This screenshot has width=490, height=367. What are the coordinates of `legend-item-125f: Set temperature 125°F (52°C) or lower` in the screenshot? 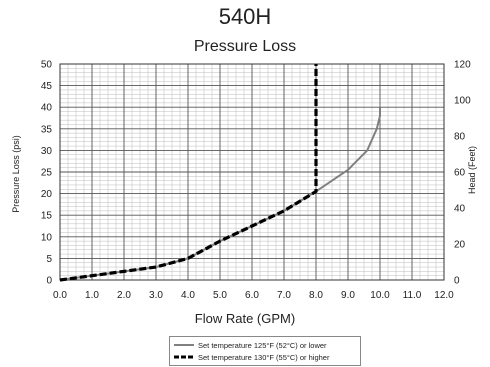 It's located at (250, 345).